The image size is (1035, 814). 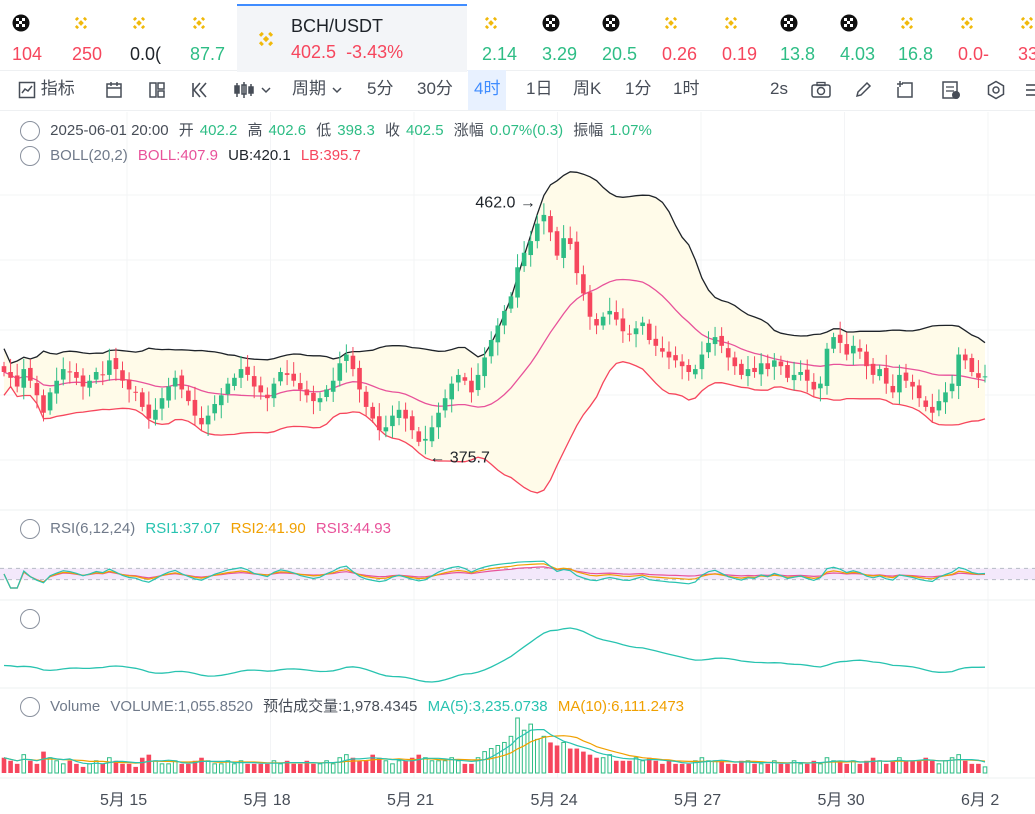 I want to click on layout-button, so click(x=157, y=90).